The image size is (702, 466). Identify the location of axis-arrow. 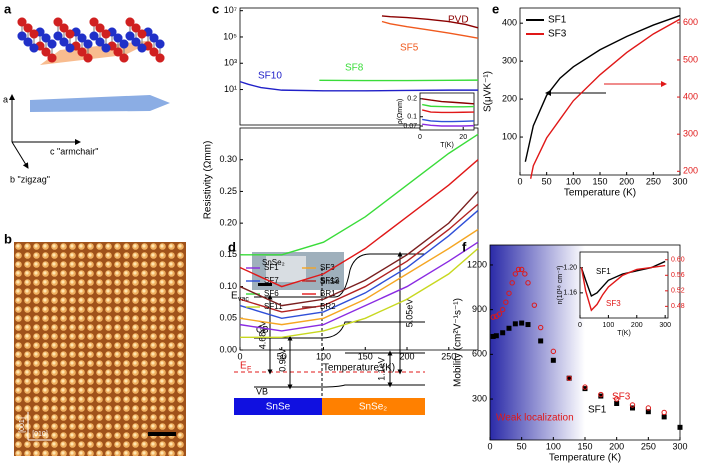
(20, 155).